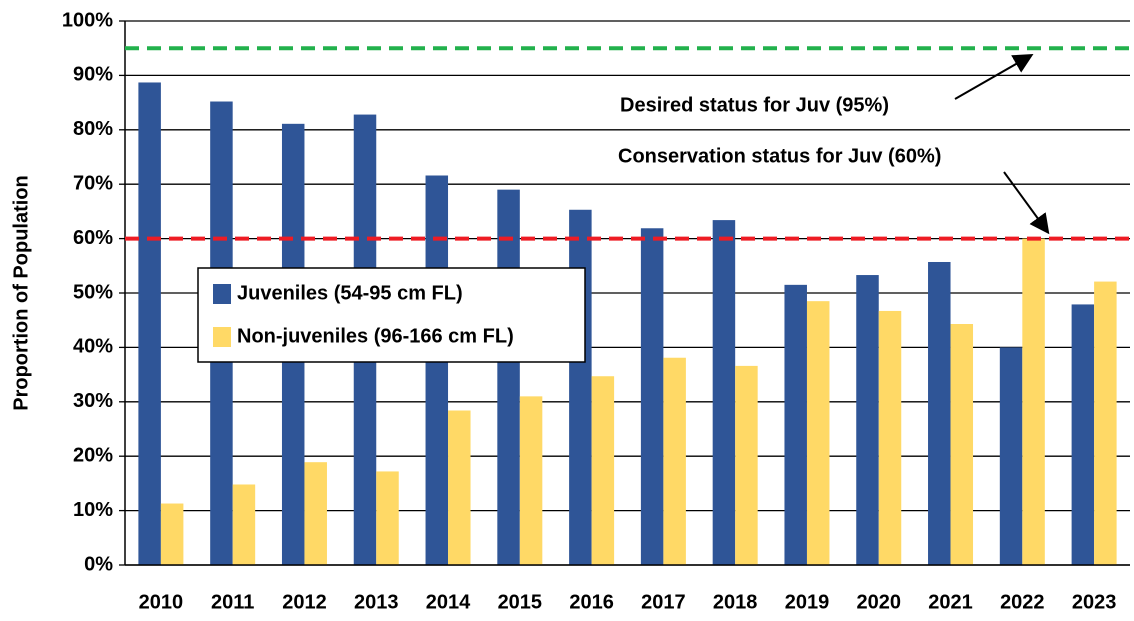 This screenshot has width=1134, height=621. What do you see at coordinates (93, 238) in the screenshot?
I see `y-tick-label: 60%` at bounding box center [93, 238].